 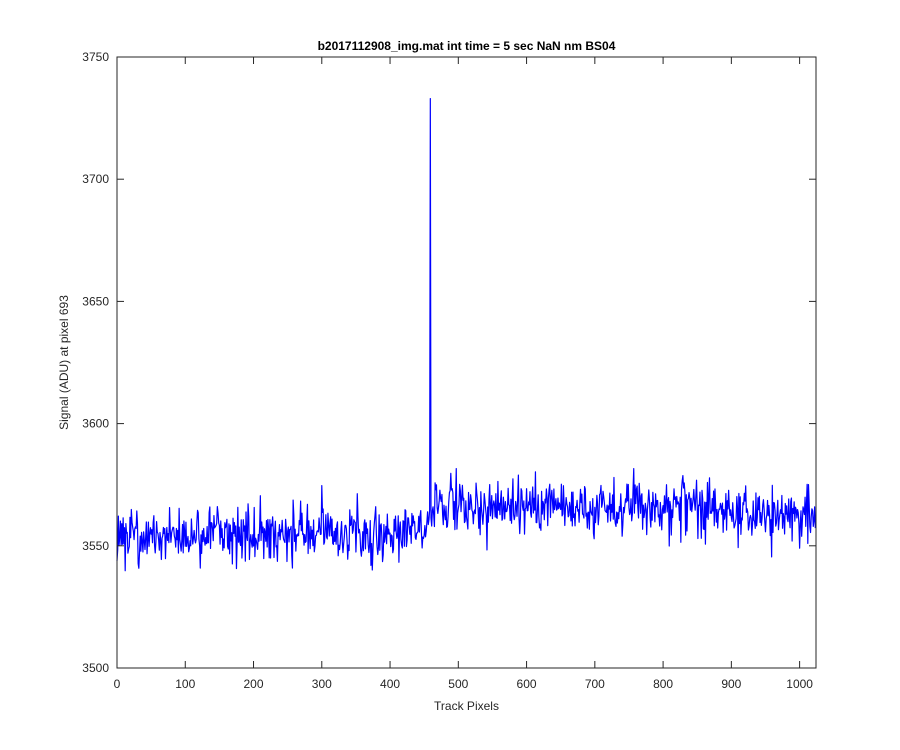 I want to click on y-tick-label: 3600, so click(x=95, y=424).